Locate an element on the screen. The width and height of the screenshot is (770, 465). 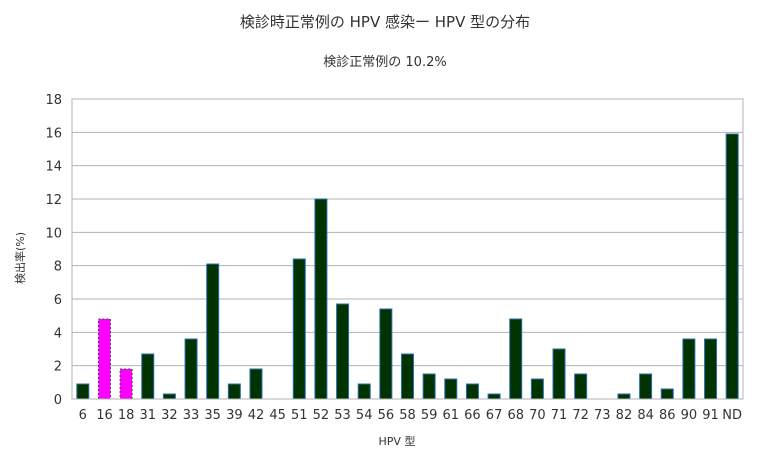
bar-ND is located at coordinates (732, 266).